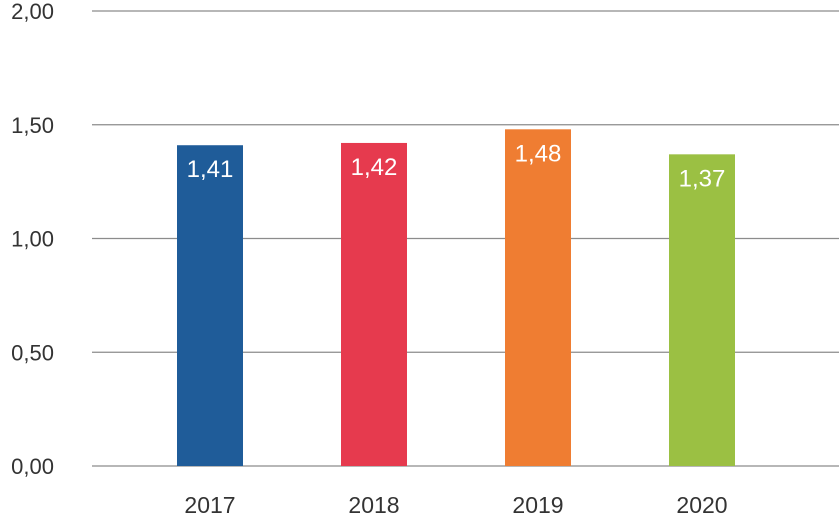 This screenshot has height=520, width=839. I want to click on data-label-2018: 1,42, so click(374, 167).